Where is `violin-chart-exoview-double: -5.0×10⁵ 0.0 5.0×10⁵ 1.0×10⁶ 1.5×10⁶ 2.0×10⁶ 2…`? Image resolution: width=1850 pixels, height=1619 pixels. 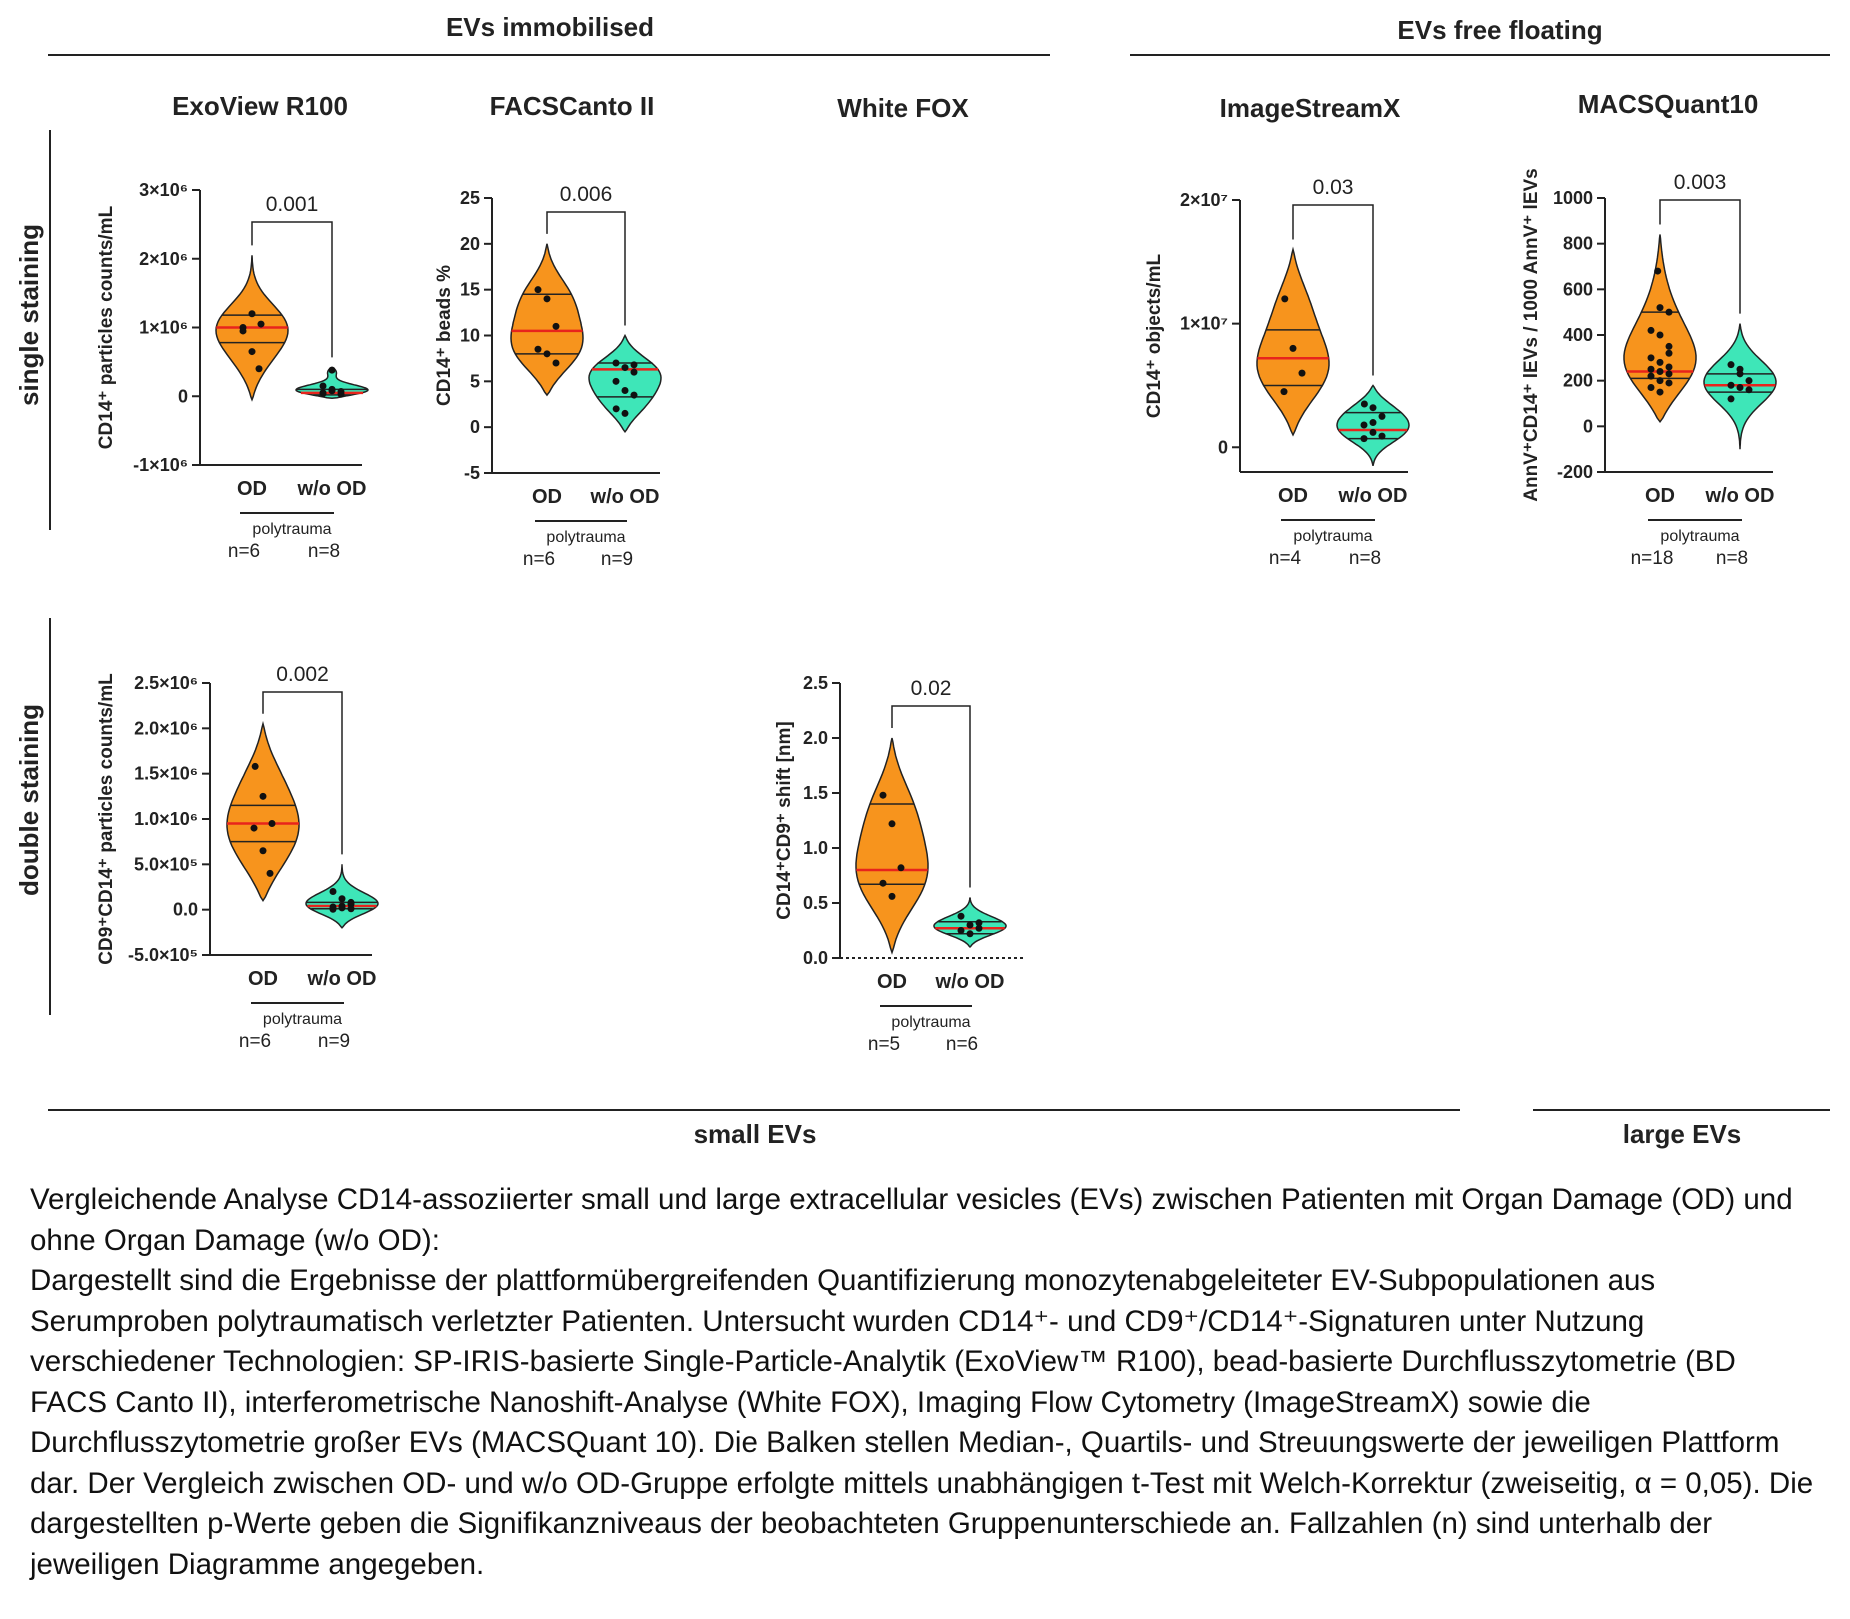
violin-chart-exoview-double: -5.0×10⁵ 0.0 5.0×10⁵ 1.0×10⁶ 1.5×10⁶ 2.0×10⁶ 2… is located at coordinates (237, 857).